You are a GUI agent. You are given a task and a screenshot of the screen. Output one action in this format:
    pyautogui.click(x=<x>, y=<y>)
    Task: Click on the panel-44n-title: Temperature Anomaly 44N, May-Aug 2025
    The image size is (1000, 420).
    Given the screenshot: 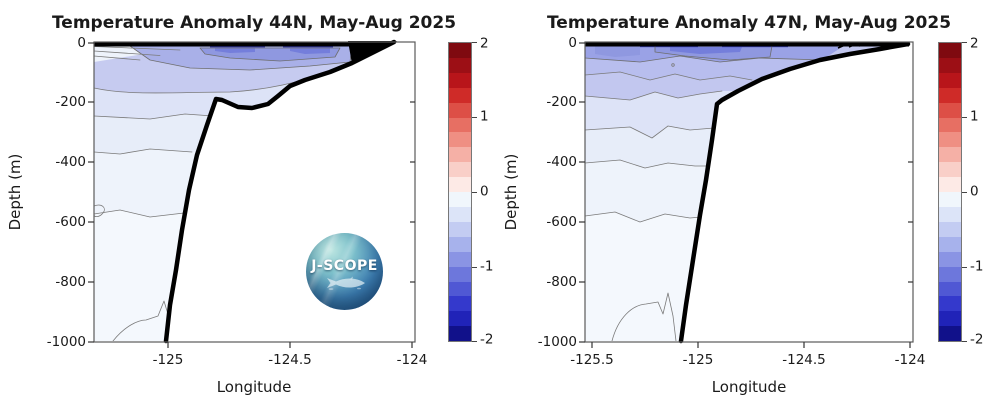 What is the action you would take?
    pyautogui.click(x=254, y=23)
    